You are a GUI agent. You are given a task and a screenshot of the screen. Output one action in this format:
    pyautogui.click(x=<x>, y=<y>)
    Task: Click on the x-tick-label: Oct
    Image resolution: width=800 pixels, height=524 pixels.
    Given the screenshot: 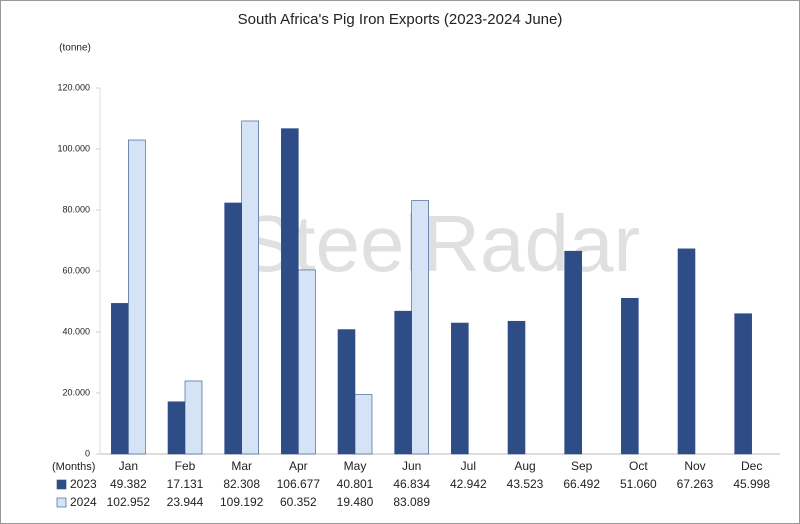 What is the action you would take?
    pyautogui.click(x=638, y=466)
    